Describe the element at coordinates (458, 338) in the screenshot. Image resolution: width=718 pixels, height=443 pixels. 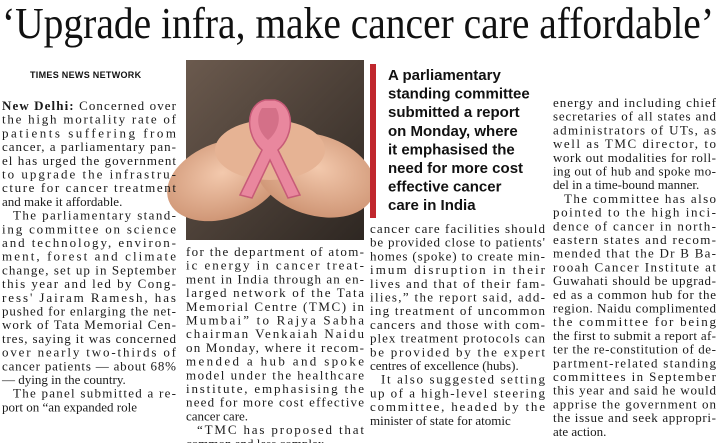
I see `body-line: plex treatment protocols can` at that location.